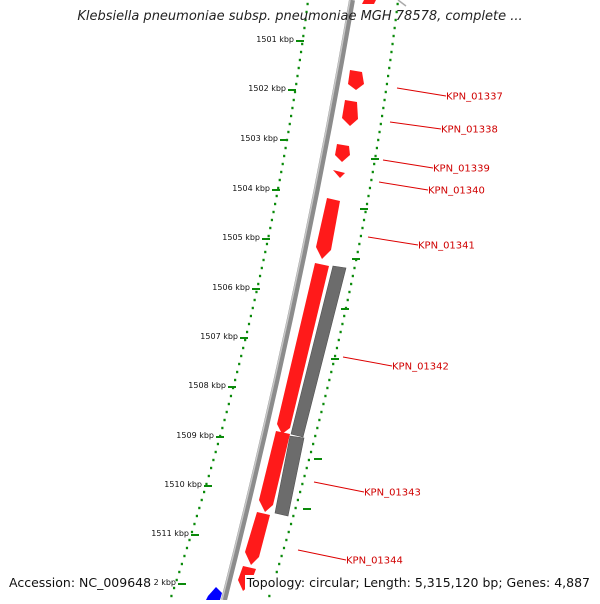 This screenshot has width=600, height=604. I want to click on gene-label: KPN_01337, so click(474, 97).